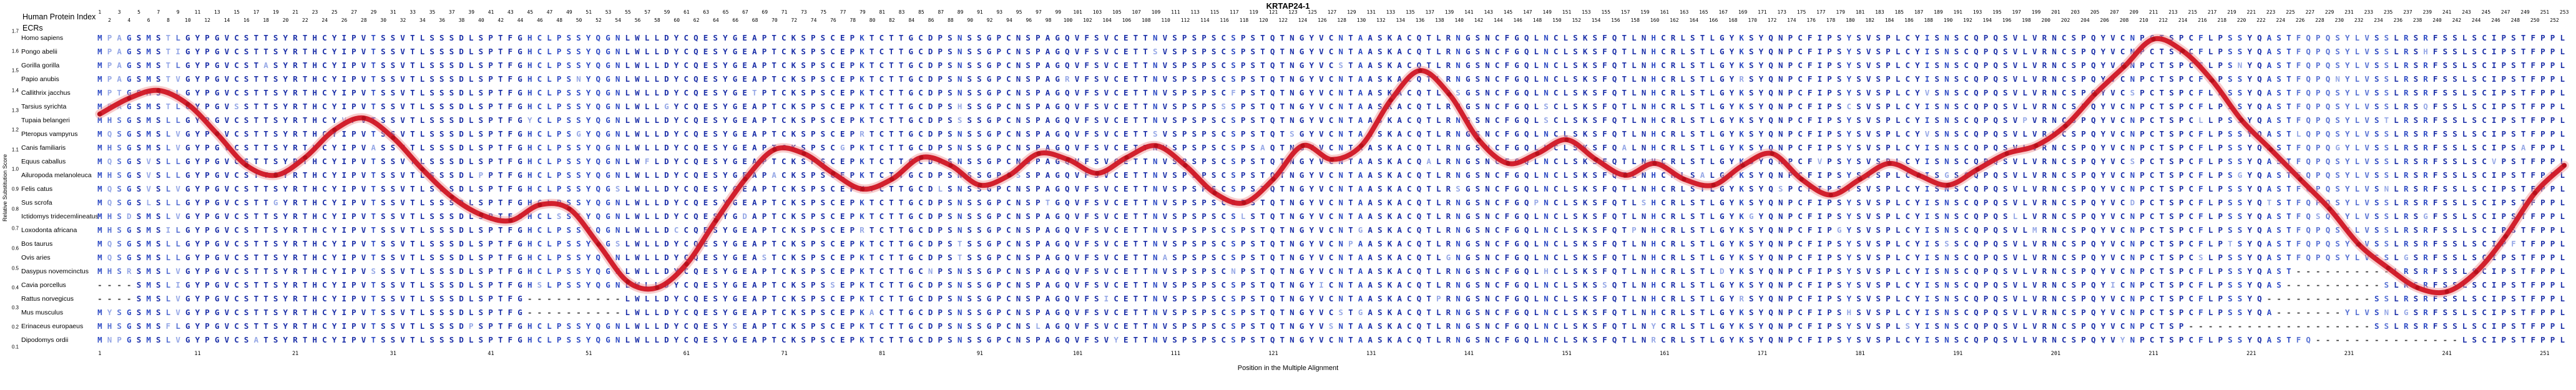 Image resolution: width=2576 pixels, height=390 pixels. What do you see at coordinates (725, 12) in the screenshot?
I see `position-number: 65` at bounding box center [725, 12].